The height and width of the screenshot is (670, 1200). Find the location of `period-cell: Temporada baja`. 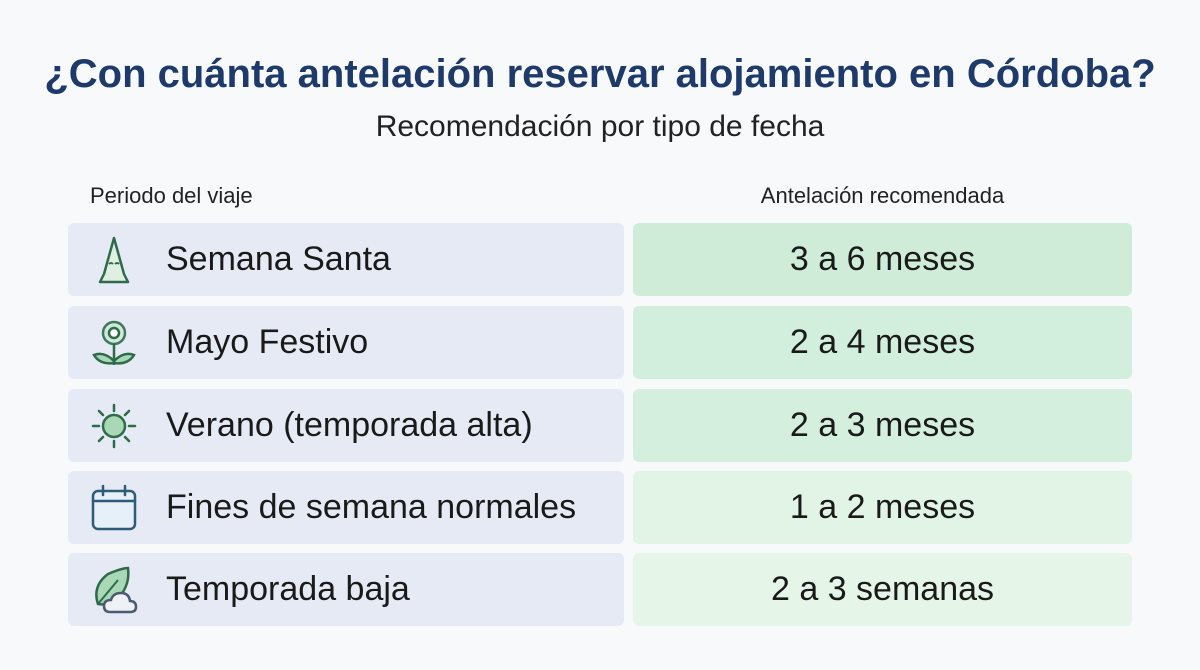

period-cell: Temporada baja is located at coordinates (346, 589).